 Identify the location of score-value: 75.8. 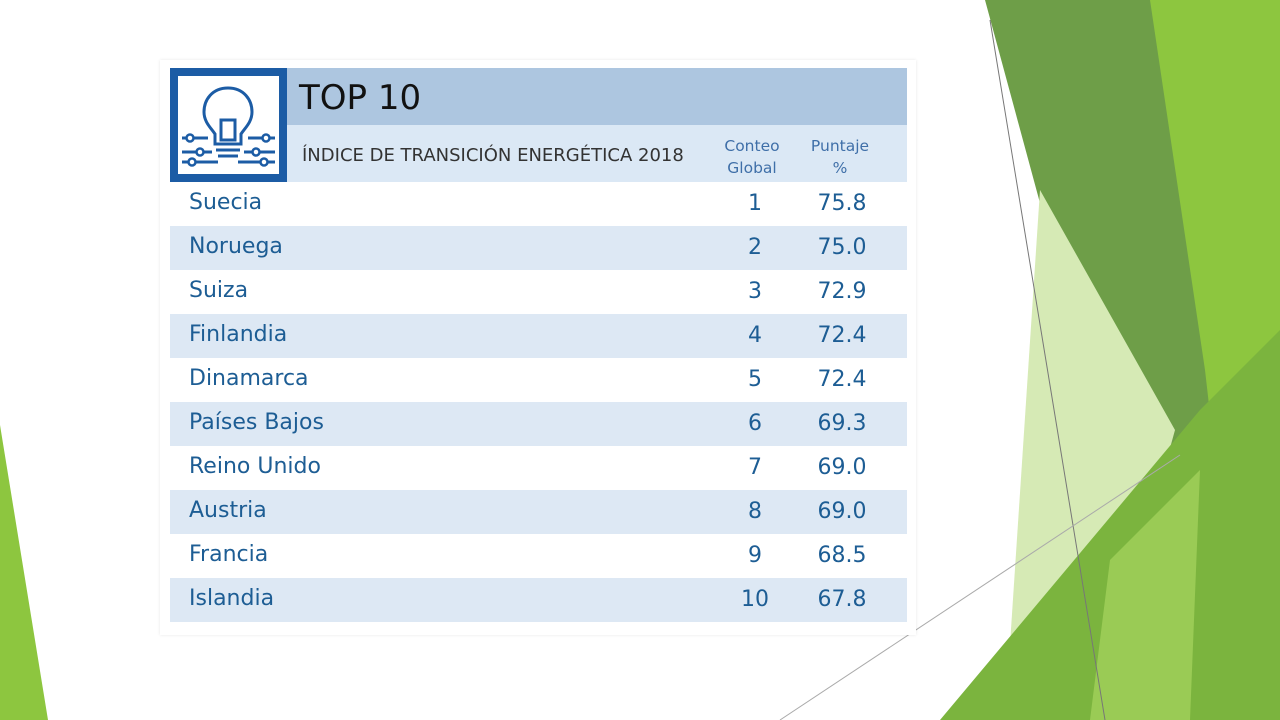
(842, 203).